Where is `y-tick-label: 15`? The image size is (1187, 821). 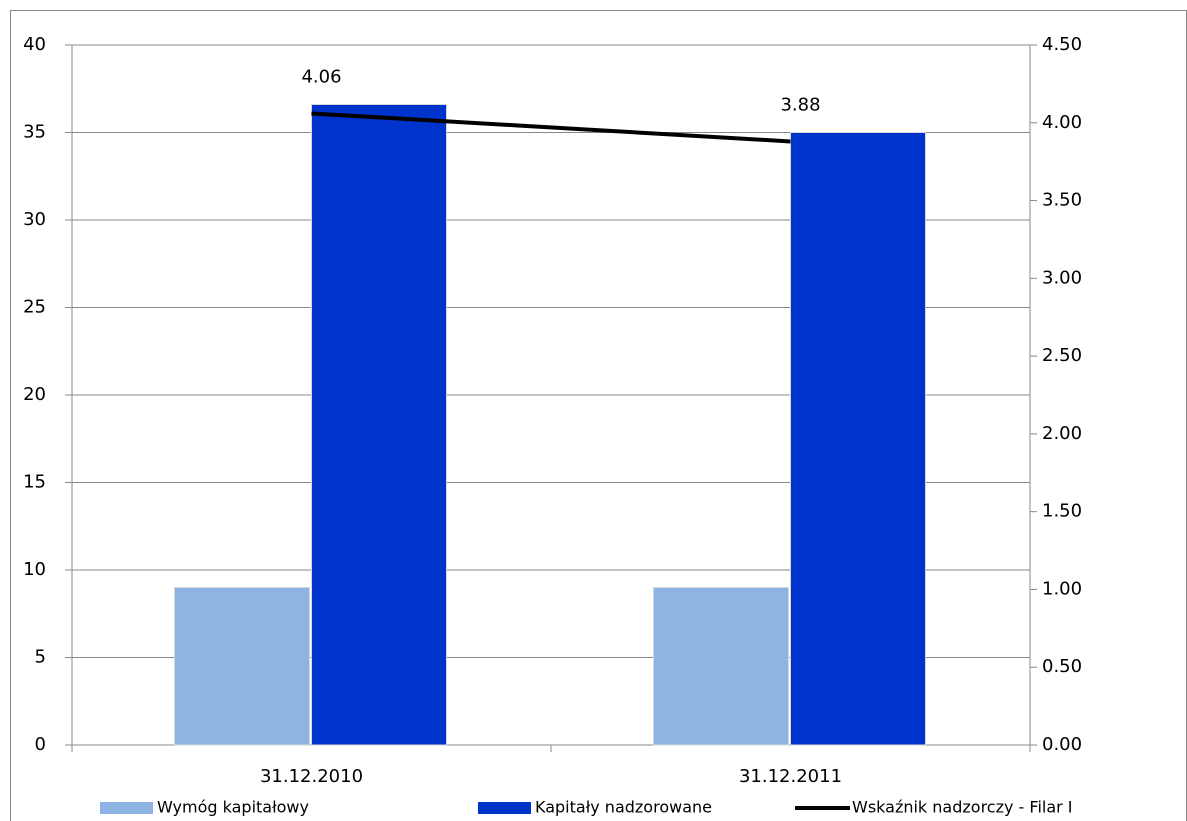
y-tick-label: 15 is located at coordinates (34, 482).